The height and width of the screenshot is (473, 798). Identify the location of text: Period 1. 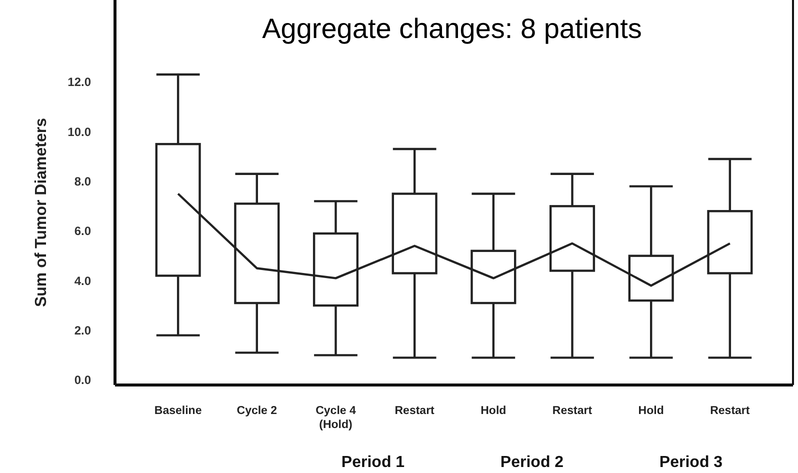
(373, 462).